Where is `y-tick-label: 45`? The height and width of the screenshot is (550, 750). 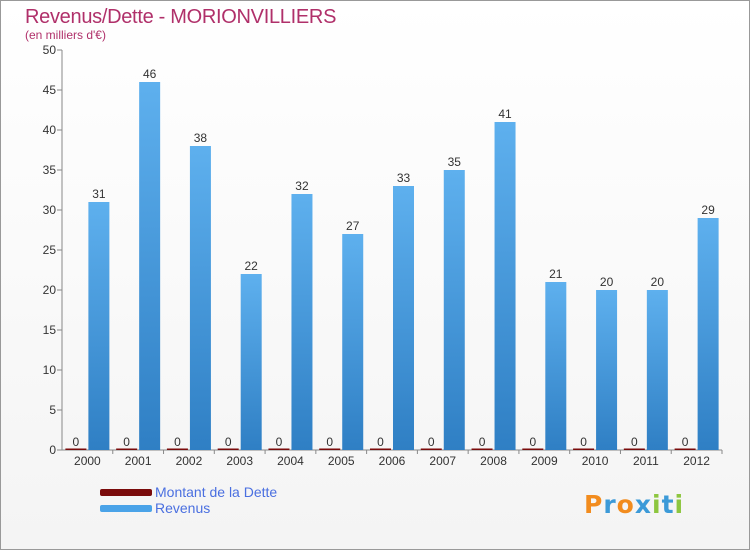
y-tick-label: 45 is located at coordinates (50, 90).